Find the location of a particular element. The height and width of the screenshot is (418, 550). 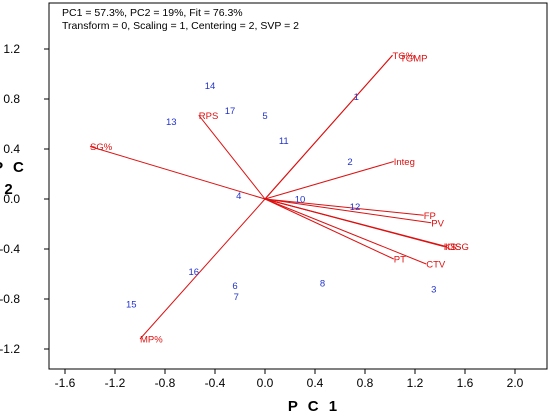

info-line-1: PC1 = 57.3%, PC2 = 19%, Fit = 76.3% is located at coordinates (152, 13).